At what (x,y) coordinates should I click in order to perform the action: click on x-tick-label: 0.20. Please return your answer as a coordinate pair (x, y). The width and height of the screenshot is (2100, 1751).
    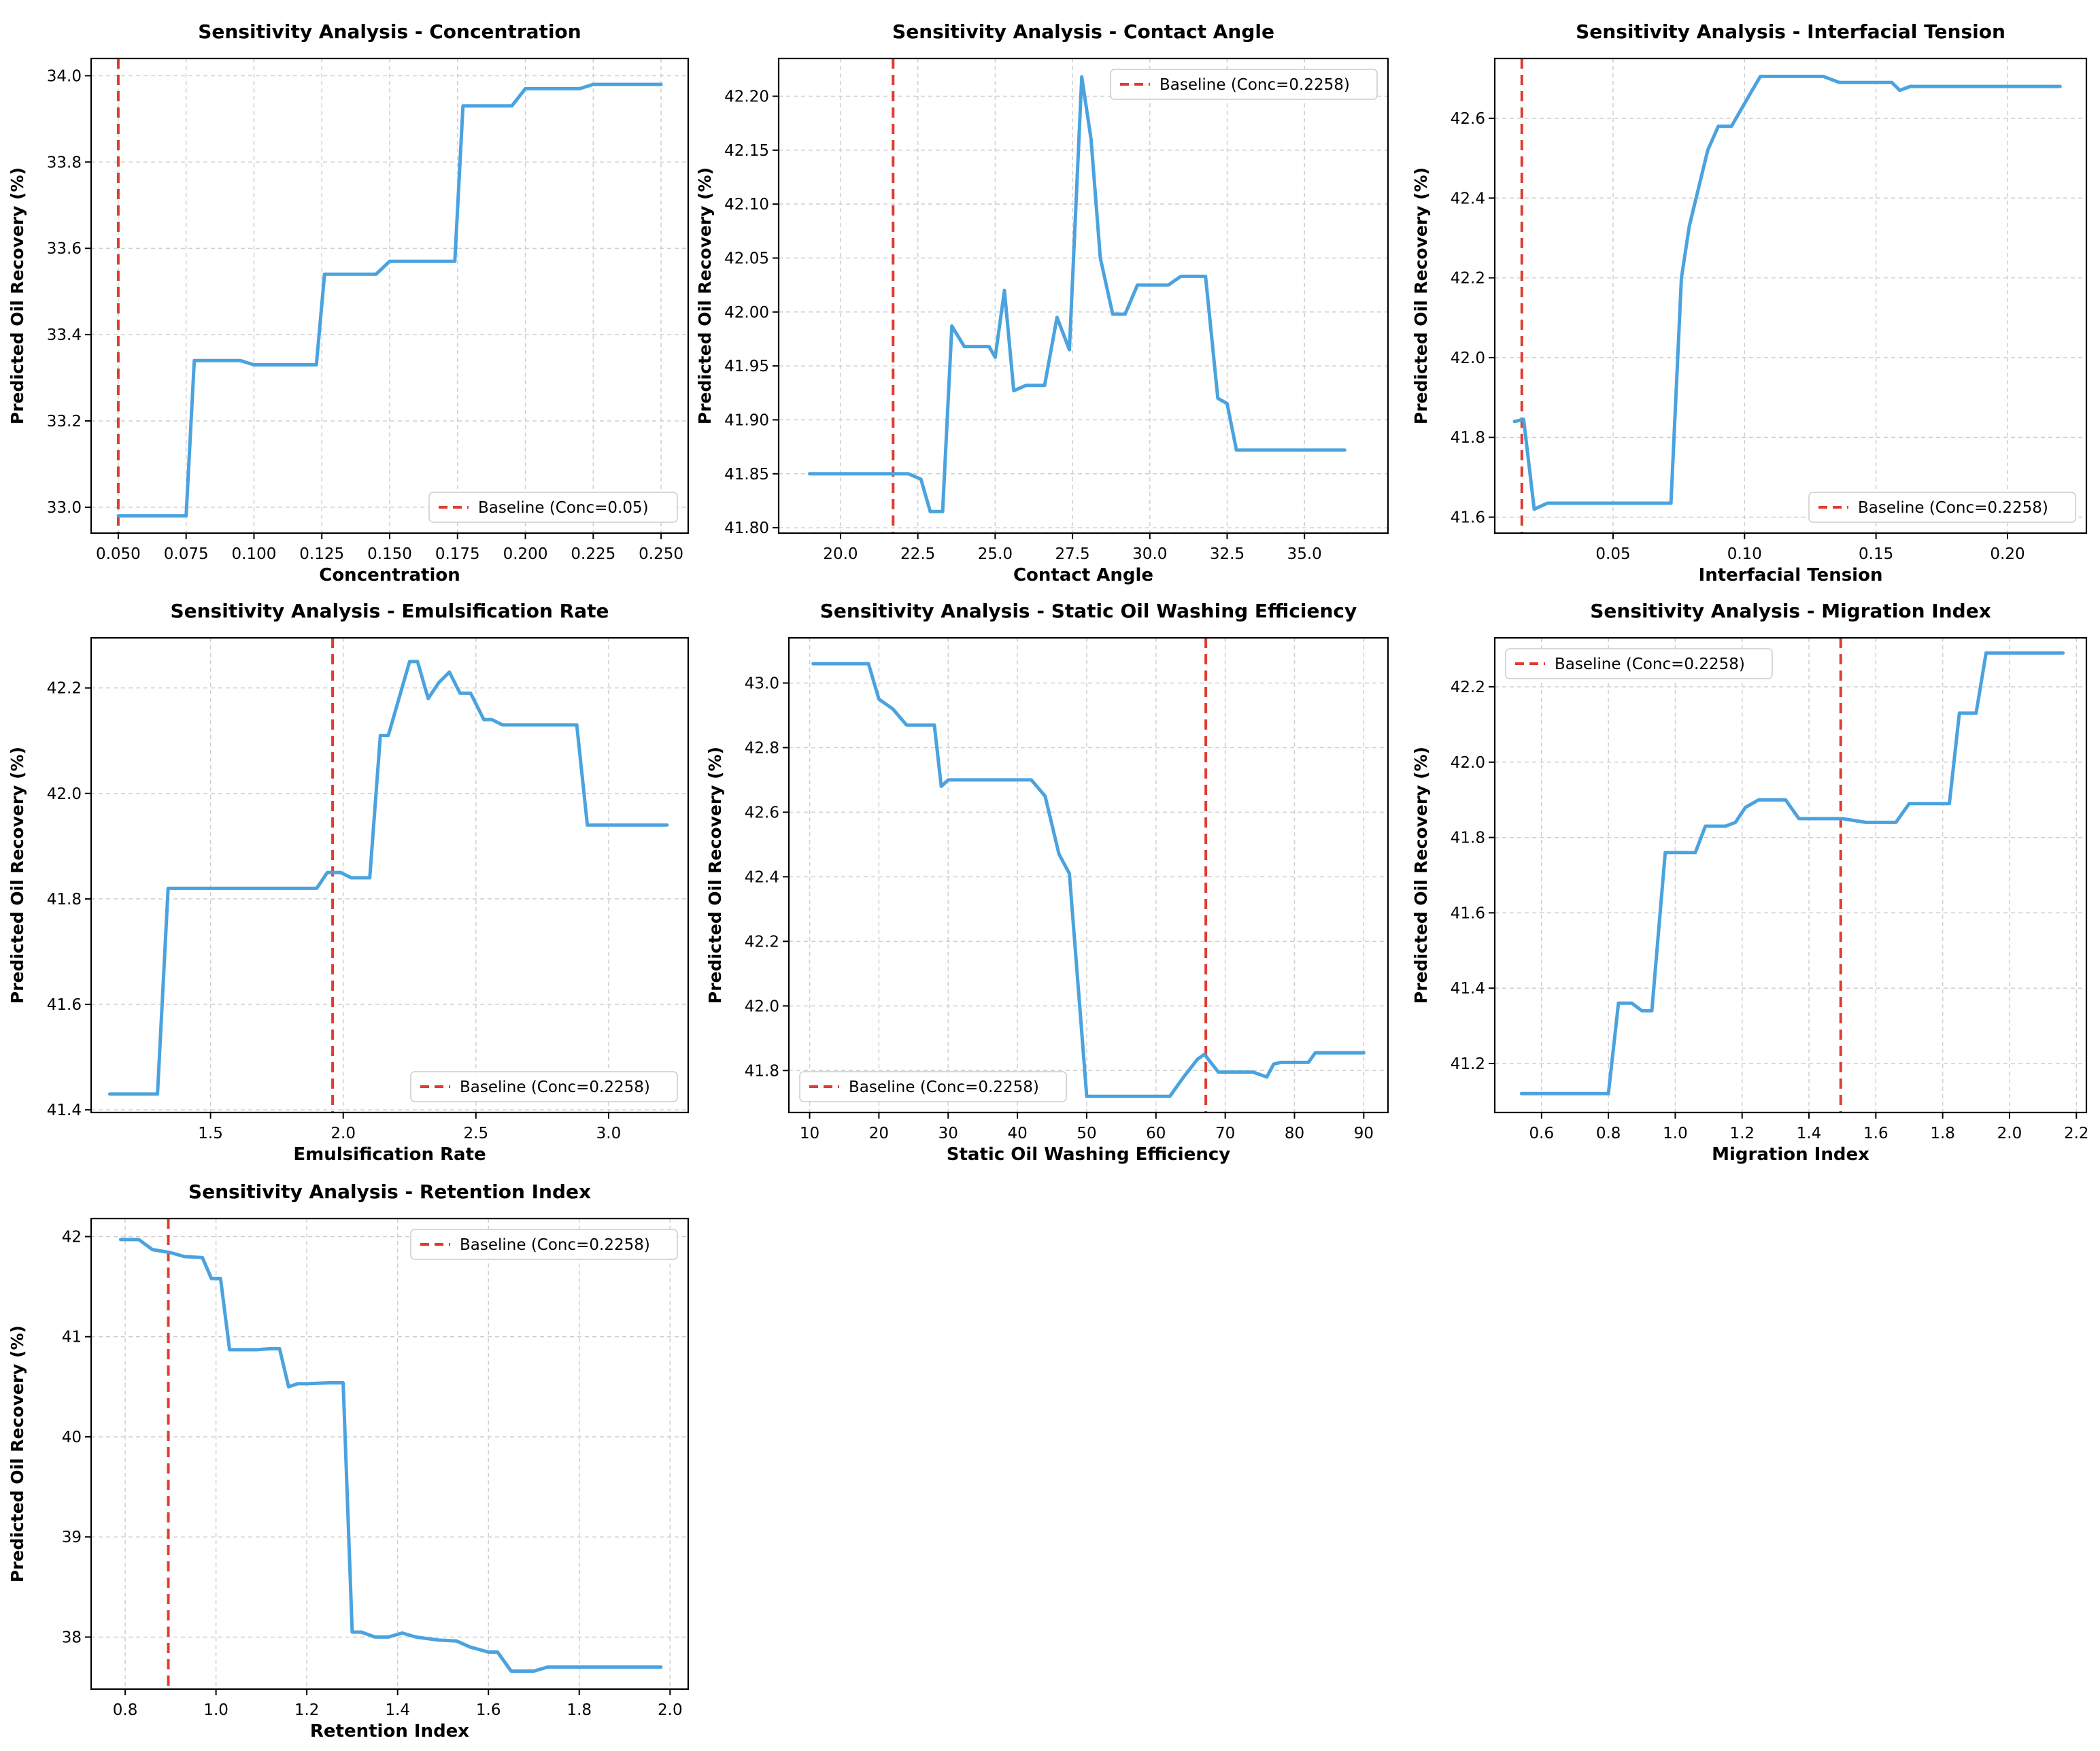
    Looking at the image, I should click on (2007, 554).